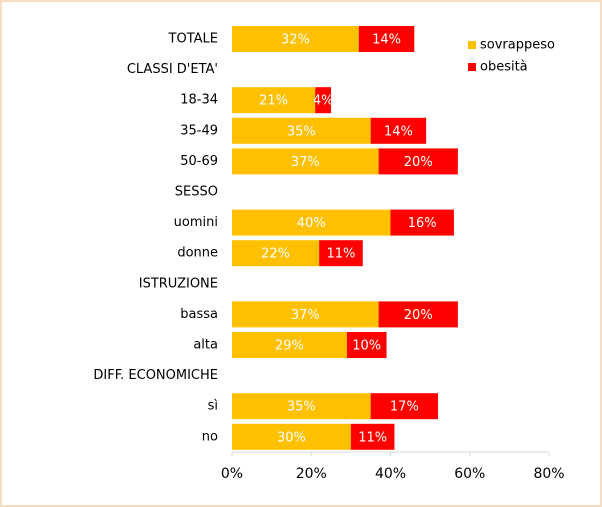 This screenshot has width=602, height=507. Describe the element at coordinates (213, 406) in the screenshot. I see `category-label: sì` at that location.